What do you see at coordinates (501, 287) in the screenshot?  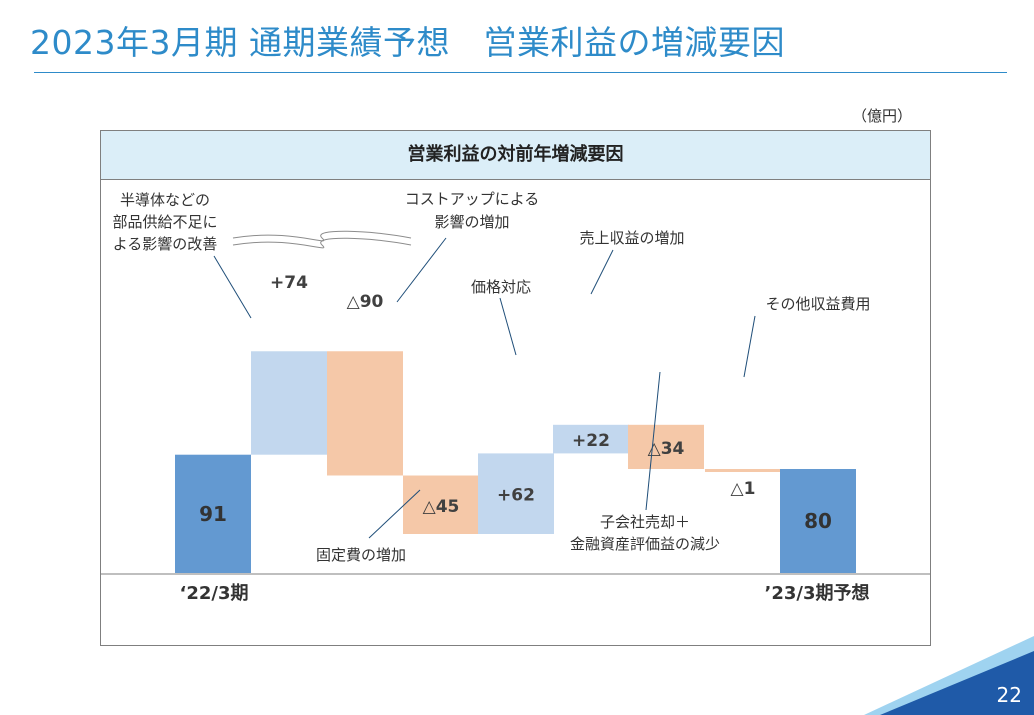 I see `annotation-5-line-1: 価格対応` at bounding box center [501, 287].